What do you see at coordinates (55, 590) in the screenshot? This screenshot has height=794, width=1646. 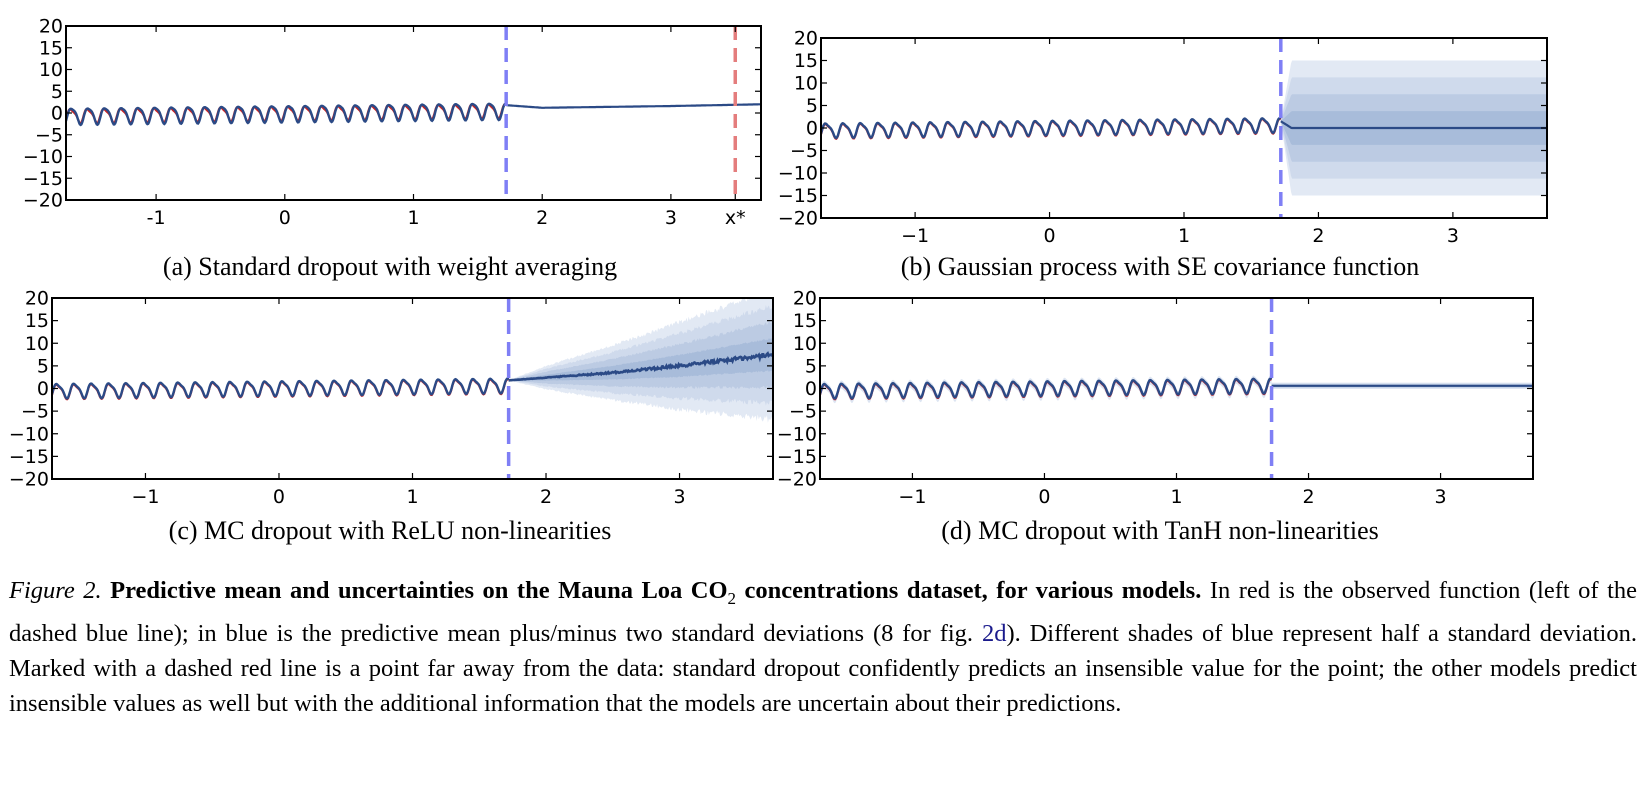 I see `caption-label: Figure 2.` at bounding box center [55, 590].